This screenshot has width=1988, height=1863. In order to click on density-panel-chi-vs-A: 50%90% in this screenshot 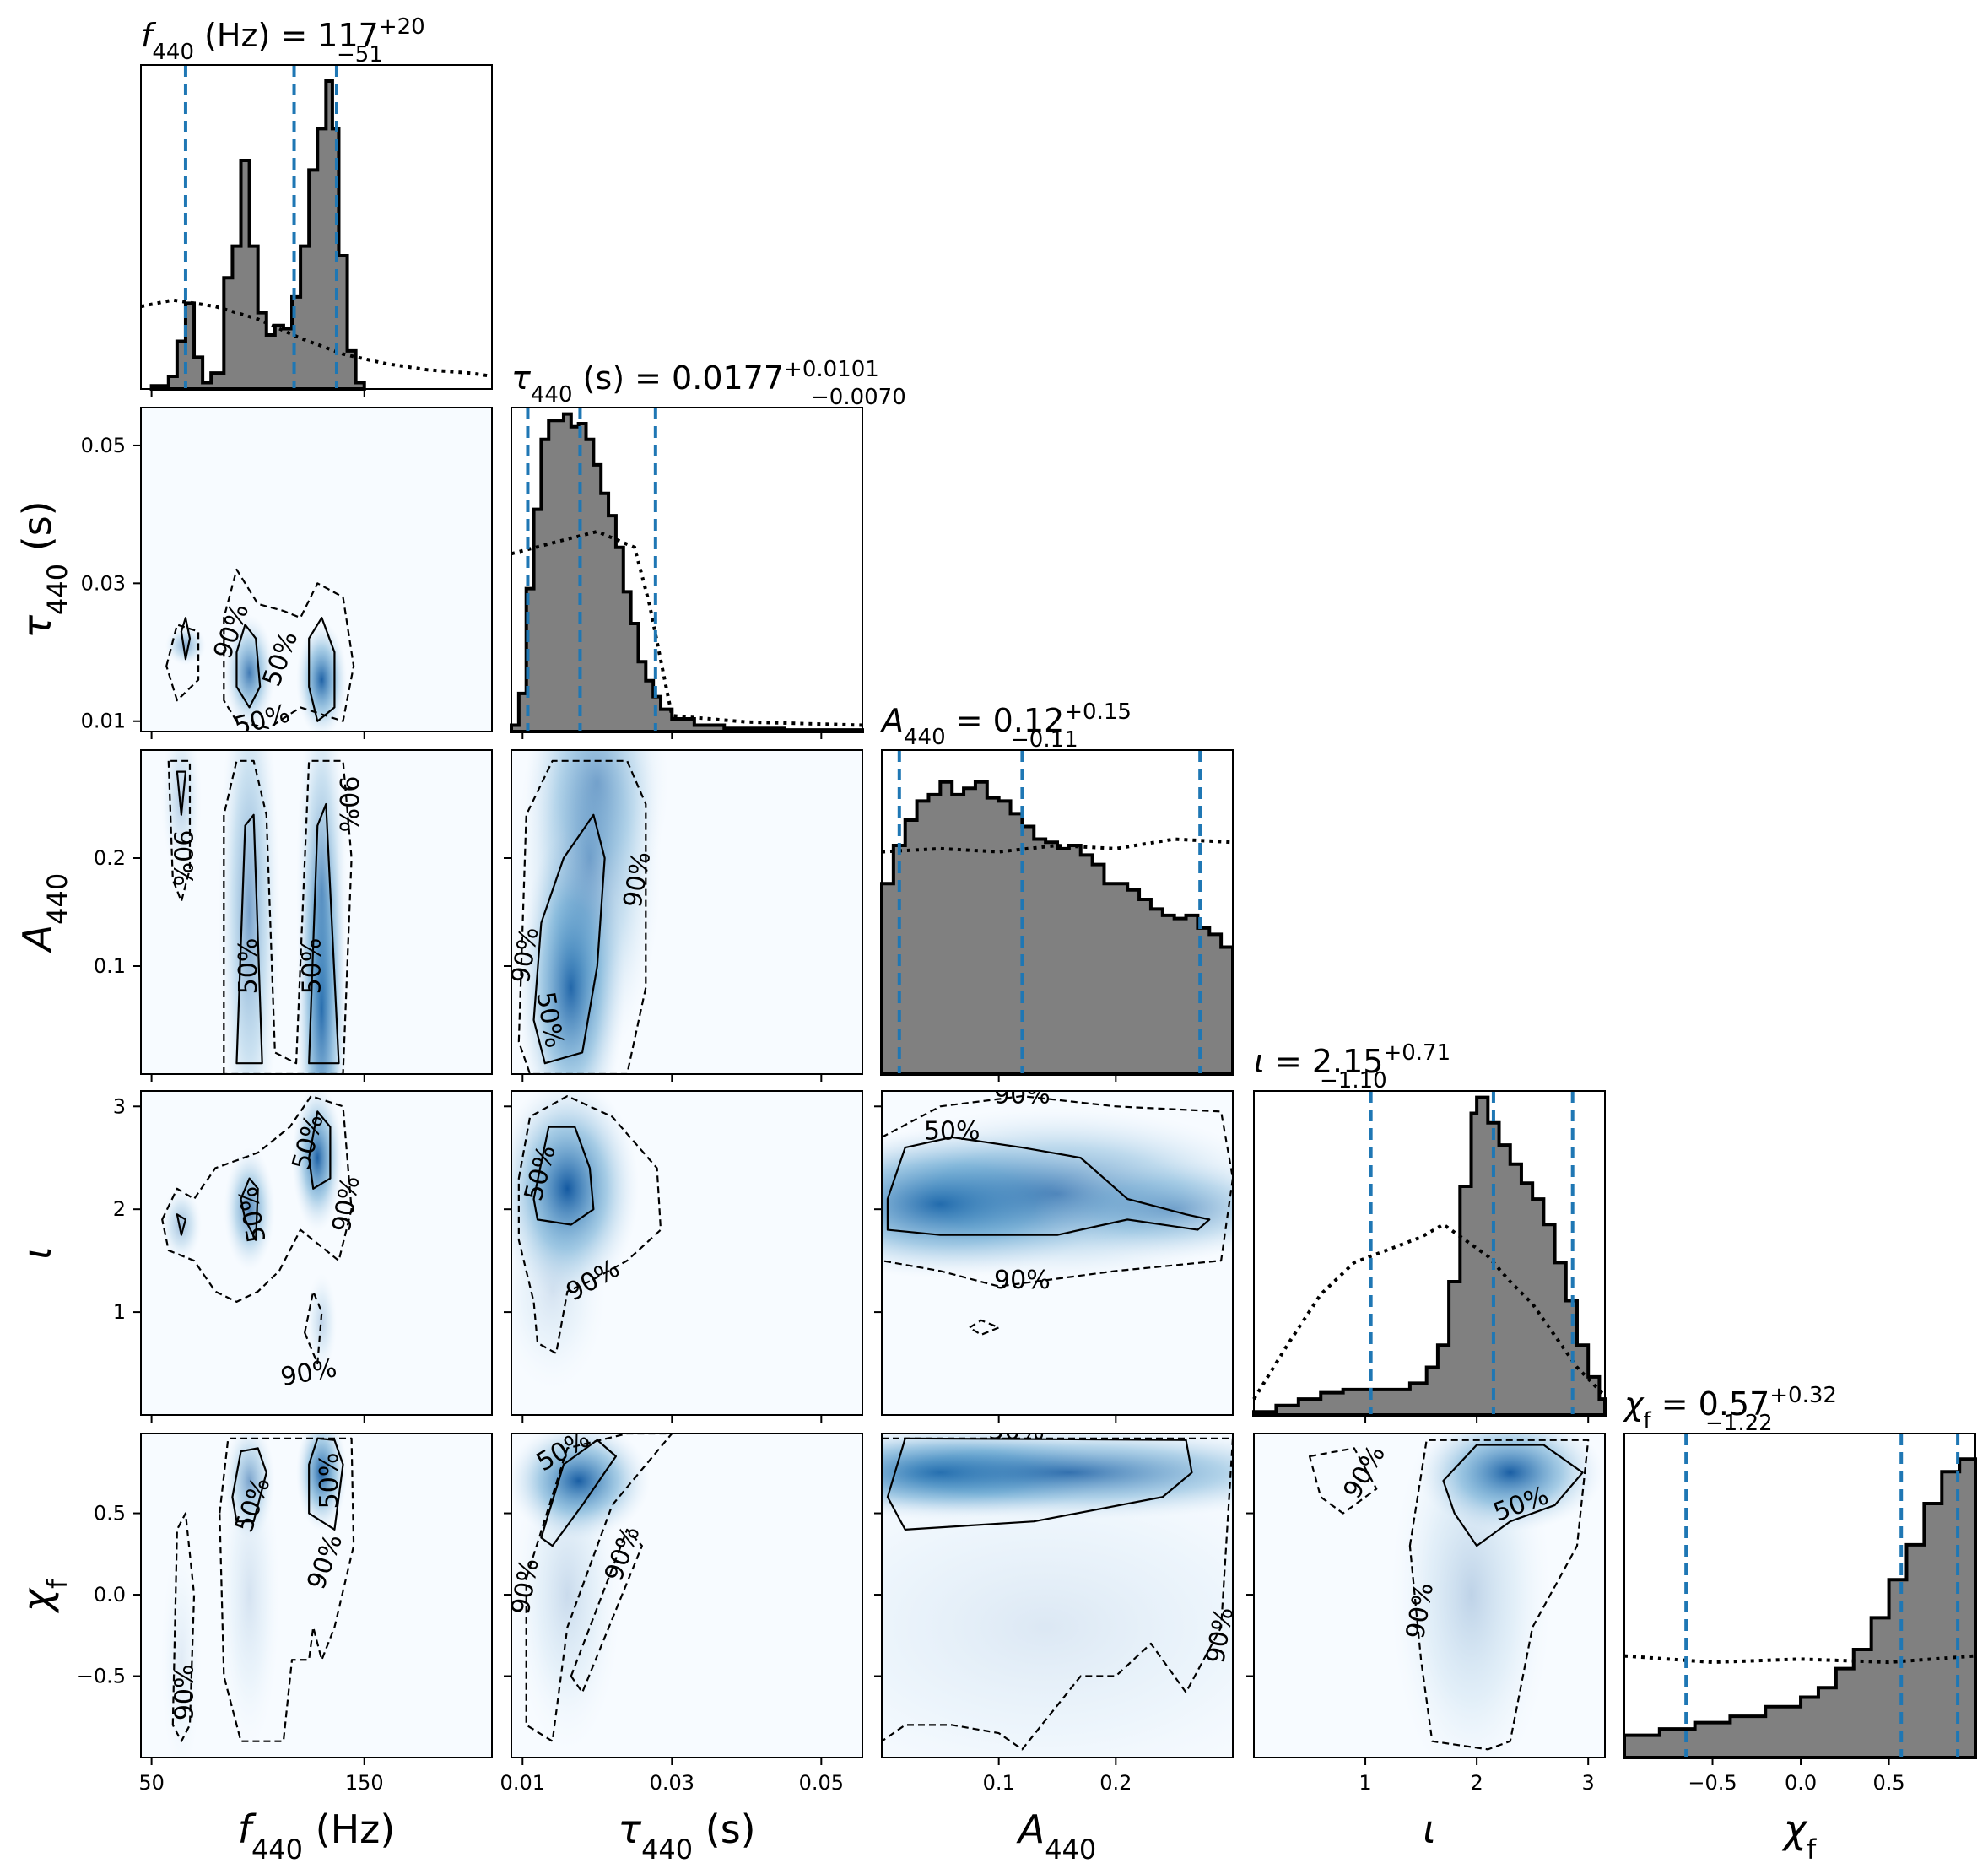, I will do `click(1057, 1587)`.